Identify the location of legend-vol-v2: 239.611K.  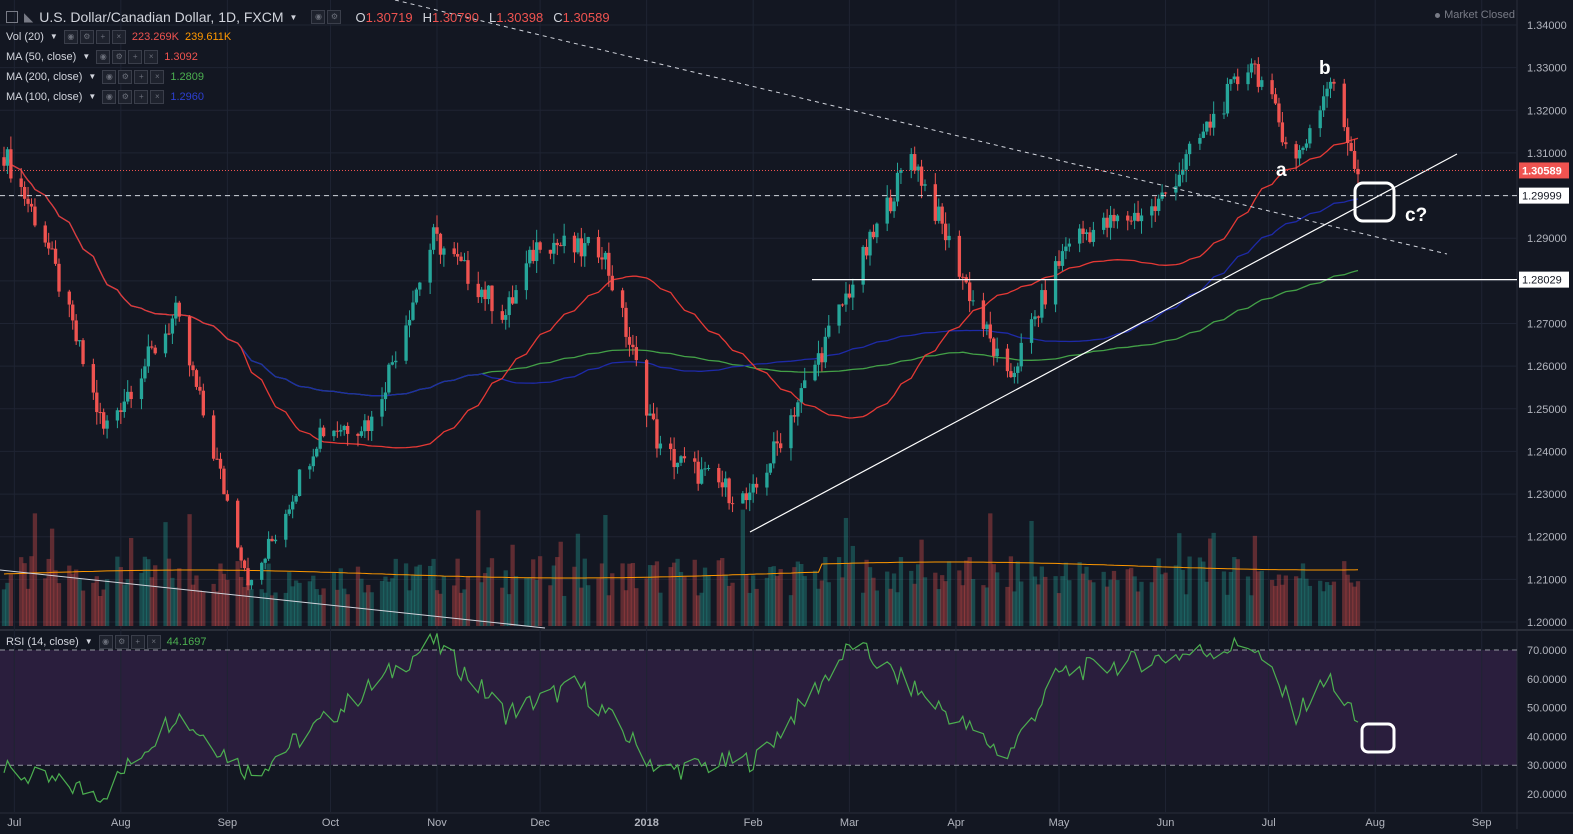
(208, 37).